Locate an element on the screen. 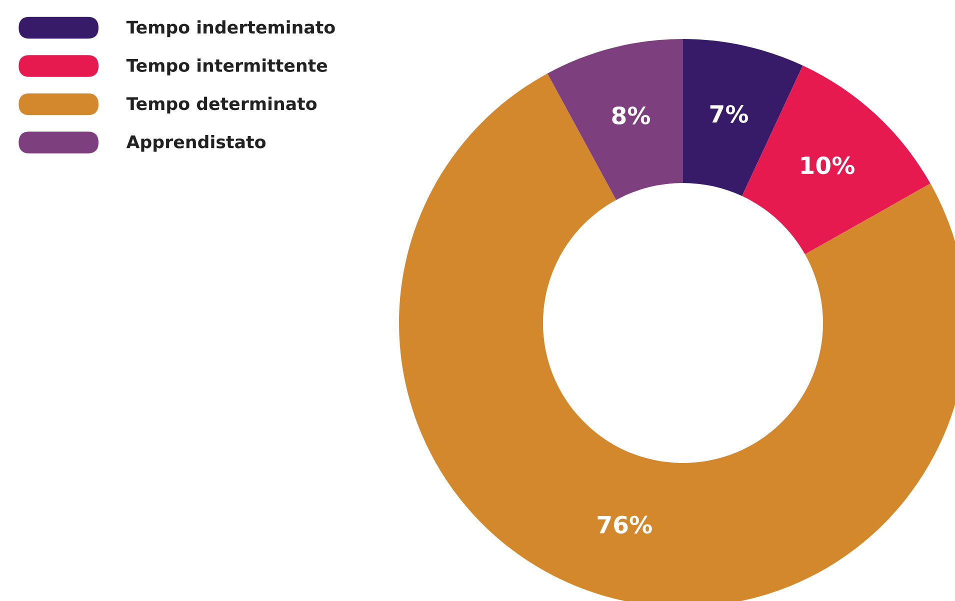  data-label: 10% is located at coordinates (827, 165).